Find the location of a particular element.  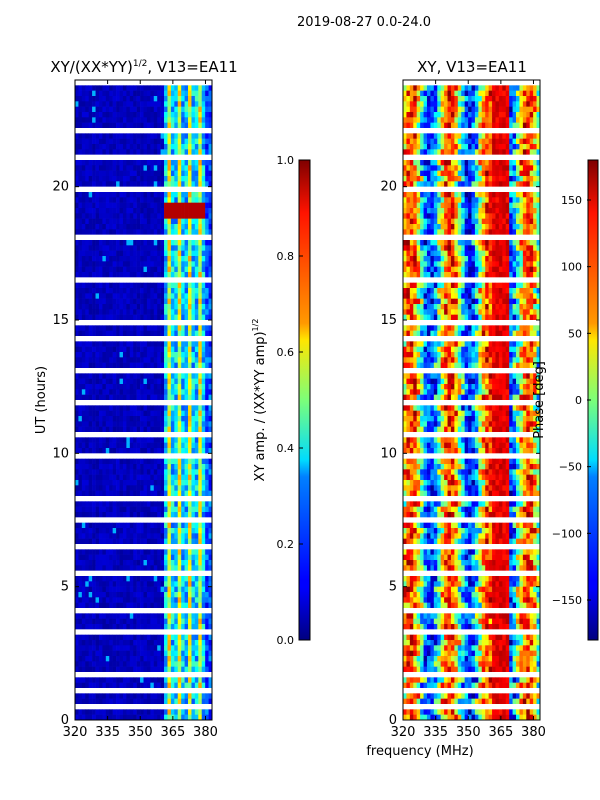

colorbar-tick-label: 0.6 is located at coordinates (286, 352).